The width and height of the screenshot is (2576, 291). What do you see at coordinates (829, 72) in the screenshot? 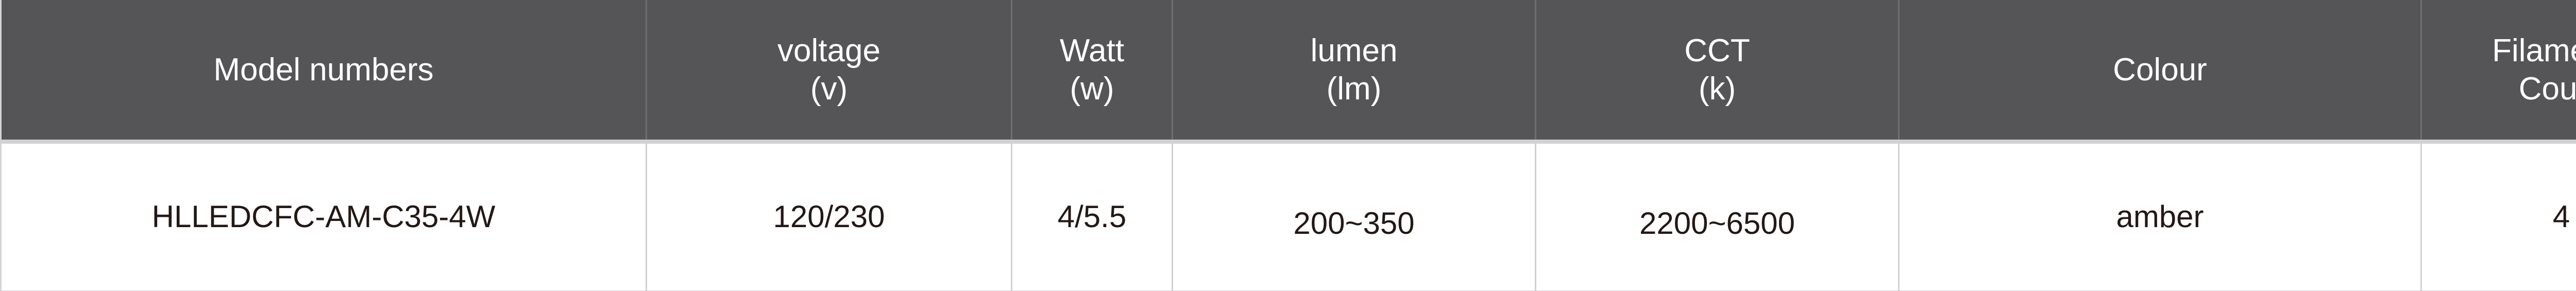
I see `column-header-voltage: voltage (v)` at bounding box center [829, 72].